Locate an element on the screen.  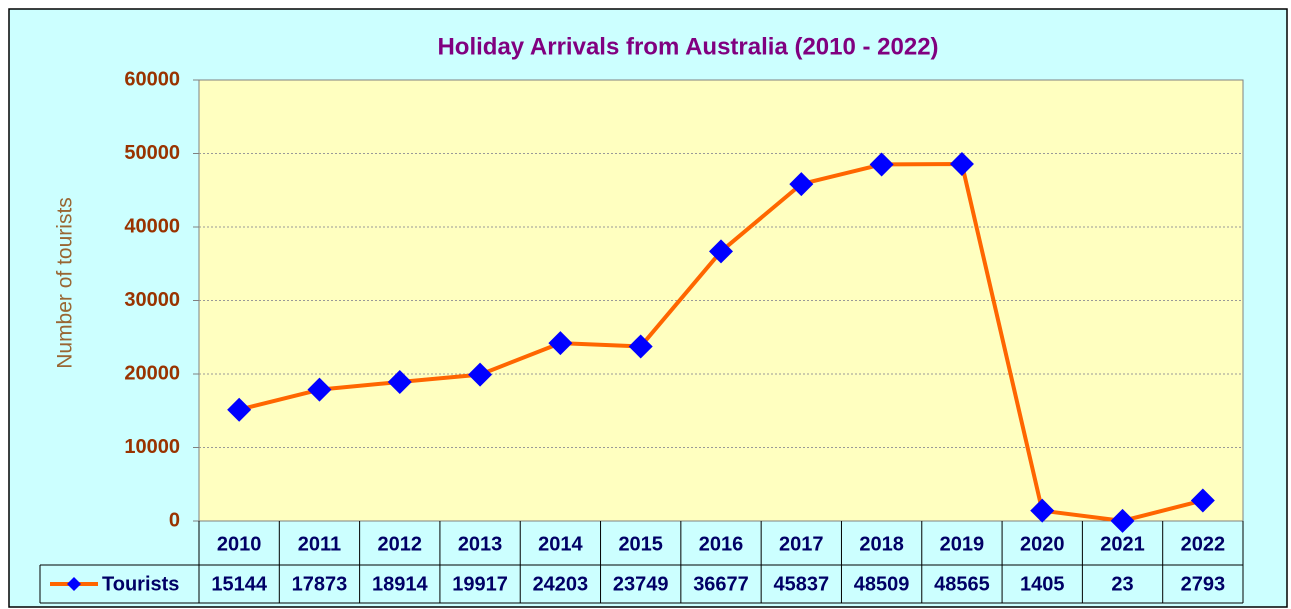
y-tick-label: 50000 is located at coordinates (152, 153).